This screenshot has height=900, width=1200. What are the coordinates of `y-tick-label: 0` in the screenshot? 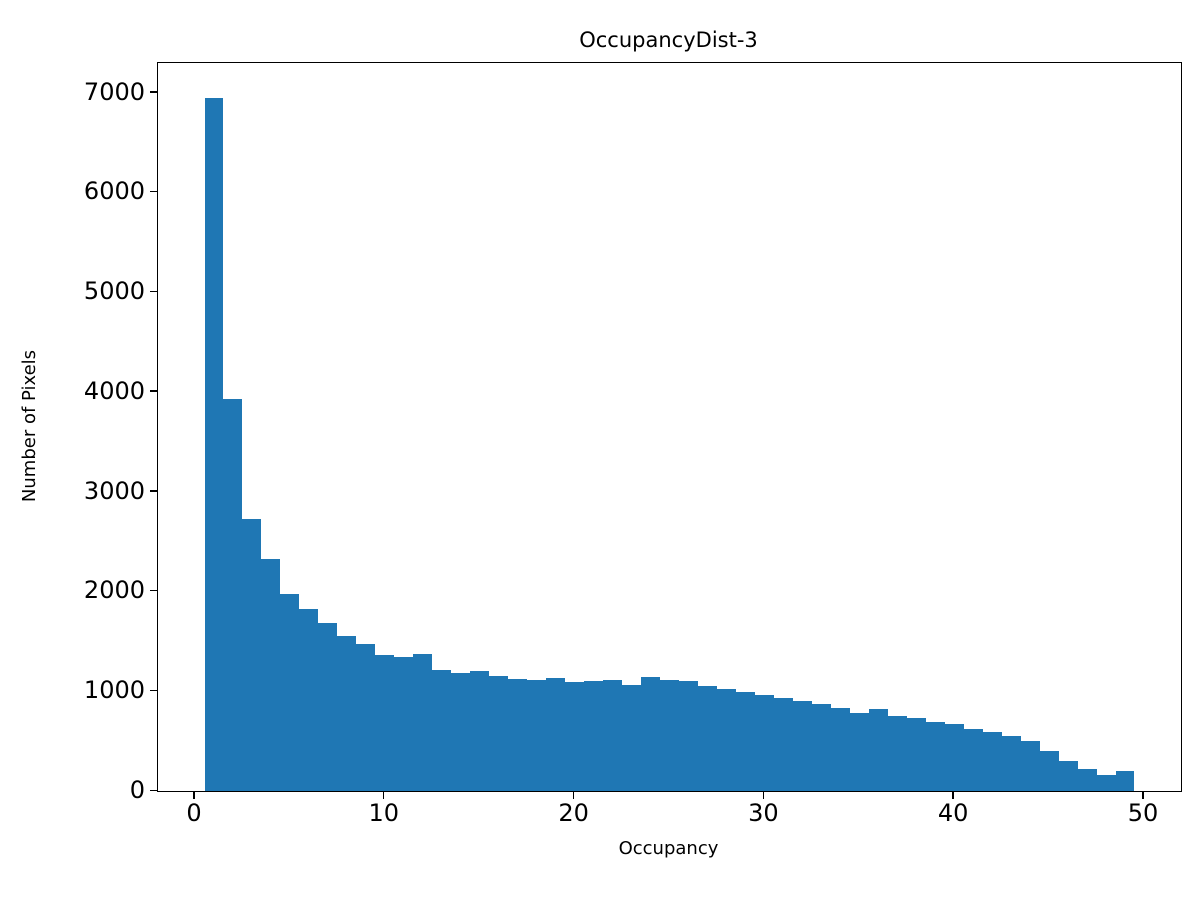 It's located at (137, 790).